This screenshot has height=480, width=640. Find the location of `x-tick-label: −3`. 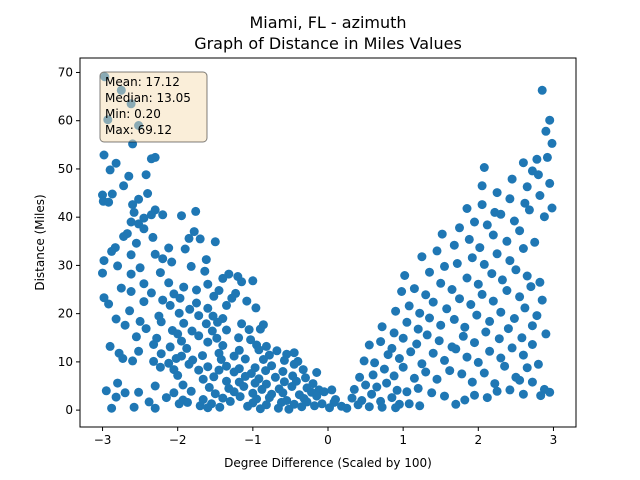

x-tick-label: −3 is located at coordinates (103, 440).